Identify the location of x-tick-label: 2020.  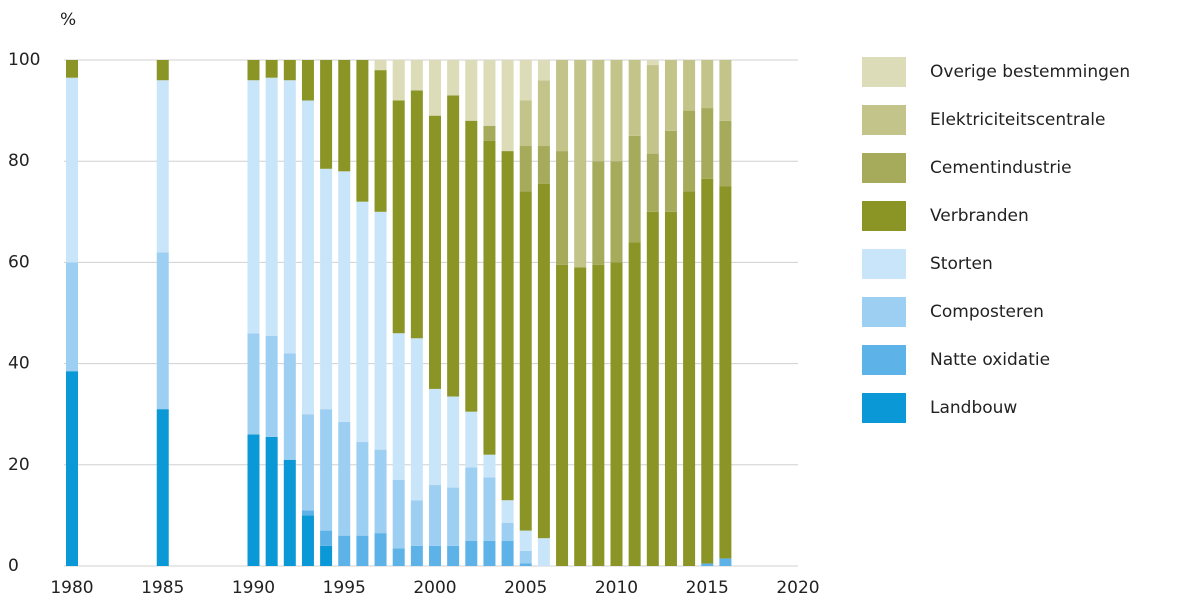
(797, 588).